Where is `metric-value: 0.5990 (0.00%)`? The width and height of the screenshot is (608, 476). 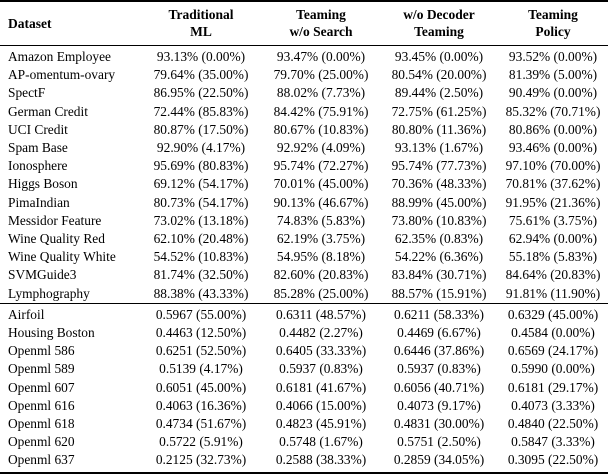 metric-value: 0.5990 (0.00%) is located at coordinates (553, 369).